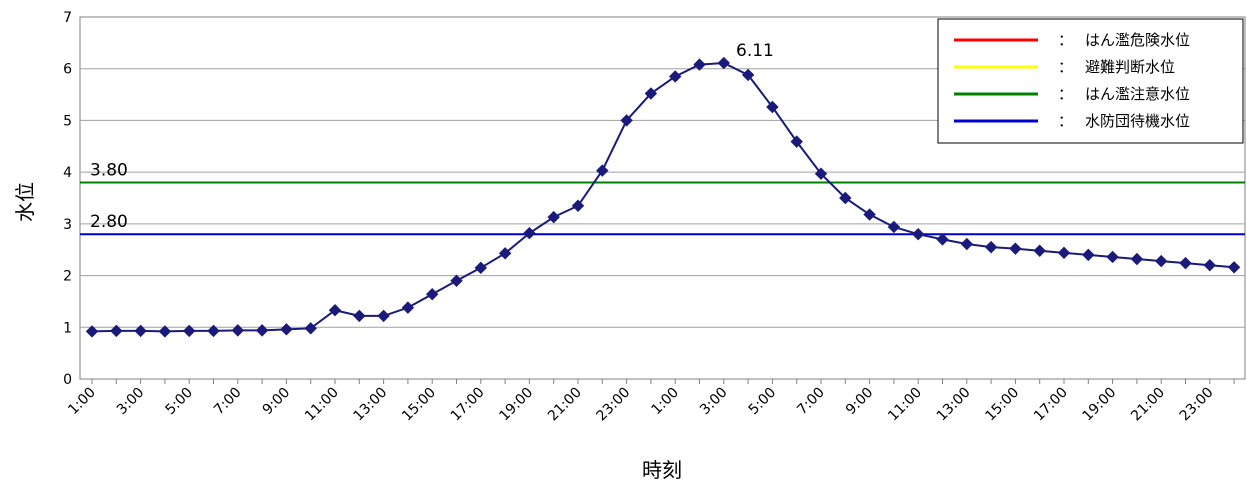  What do you see at coordinates (25, 202) in the screenshot?
I see `y-axis-title: 水位` at bounding box center [25, 202].